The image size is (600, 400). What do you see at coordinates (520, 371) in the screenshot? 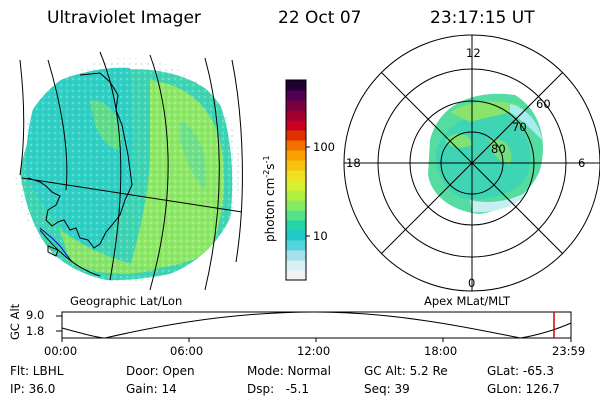
I see `status-glat: GLat: -65.3` at bounding box center [520, 371].